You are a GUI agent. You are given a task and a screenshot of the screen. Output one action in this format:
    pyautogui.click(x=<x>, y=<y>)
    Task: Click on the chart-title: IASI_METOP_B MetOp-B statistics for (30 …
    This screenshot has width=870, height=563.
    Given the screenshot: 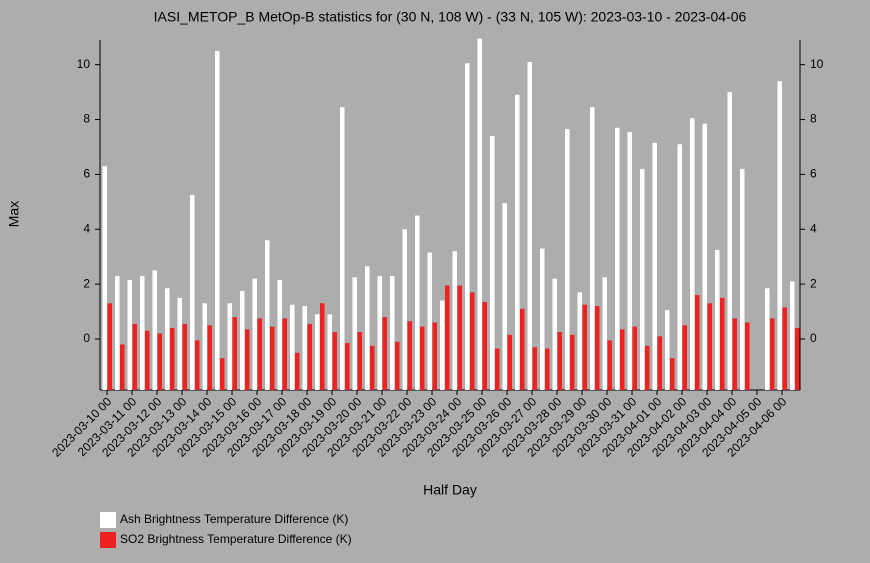 What is the action you would take?
    pyautogui.click(x=450, y=17)
    